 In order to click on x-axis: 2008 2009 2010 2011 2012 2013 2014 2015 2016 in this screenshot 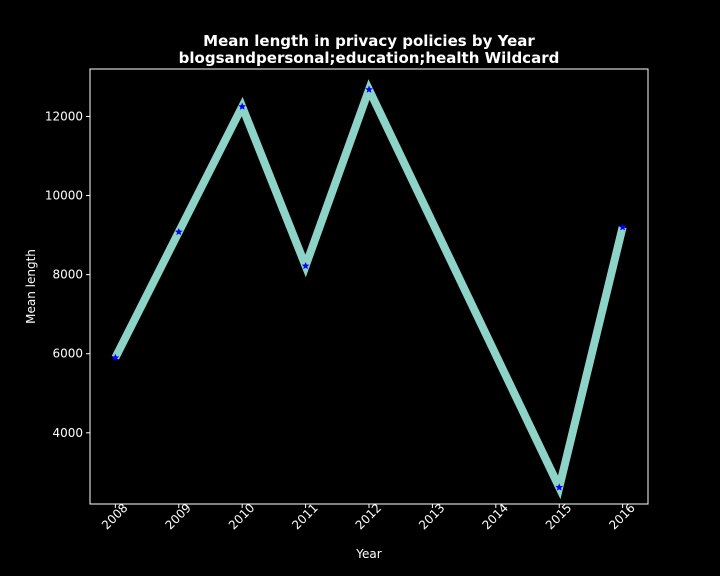, I will do `click(368, 516)`.